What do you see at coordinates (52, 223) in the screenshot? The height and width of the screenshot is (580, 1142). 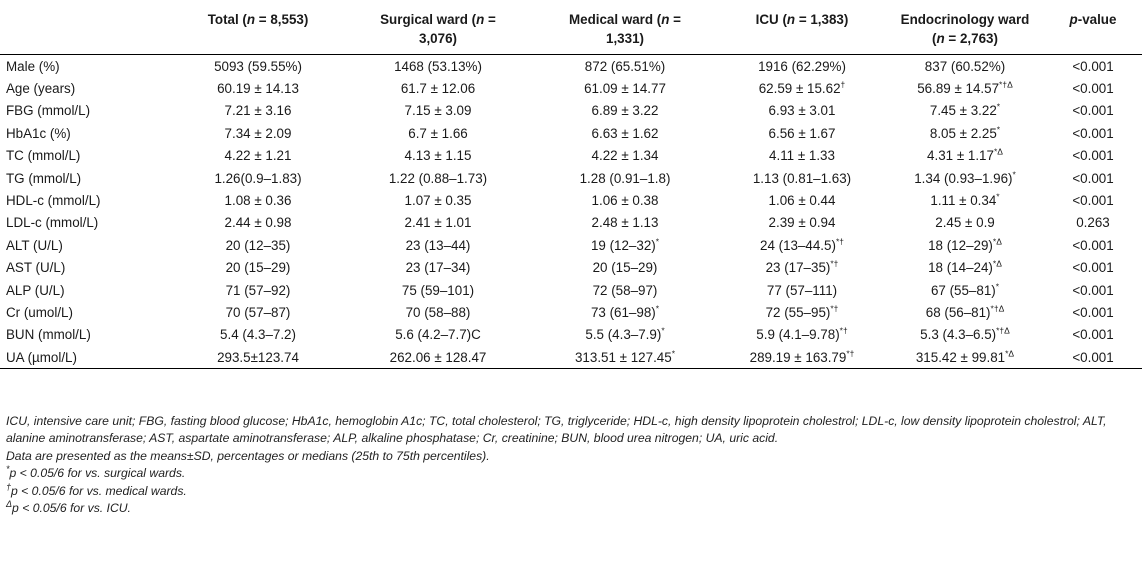 I see `cell-characteristic: LDL-c (mmol/L)` at bounding box center [52, 223].